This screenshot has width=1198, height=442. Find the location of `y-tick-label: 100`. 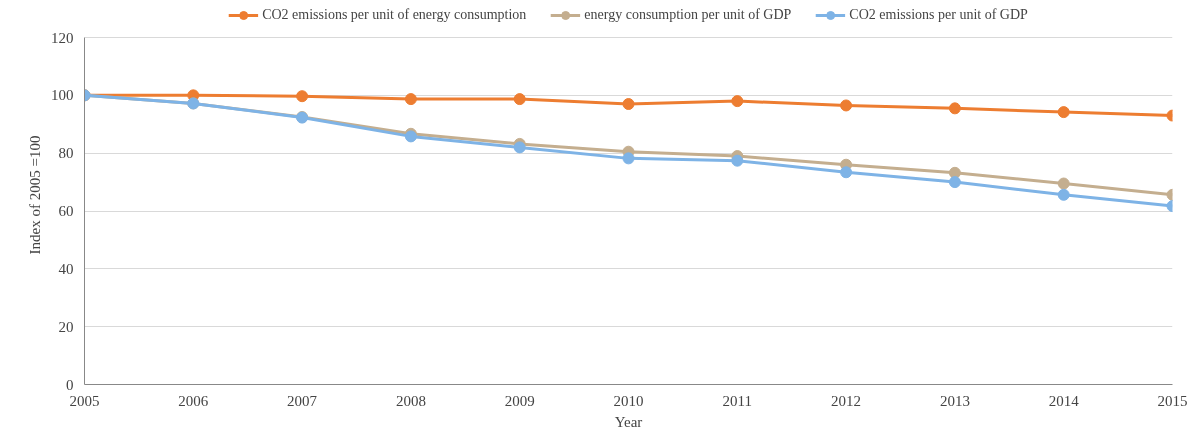

y-tick-label: 100 is located at coordinates (62, 95).